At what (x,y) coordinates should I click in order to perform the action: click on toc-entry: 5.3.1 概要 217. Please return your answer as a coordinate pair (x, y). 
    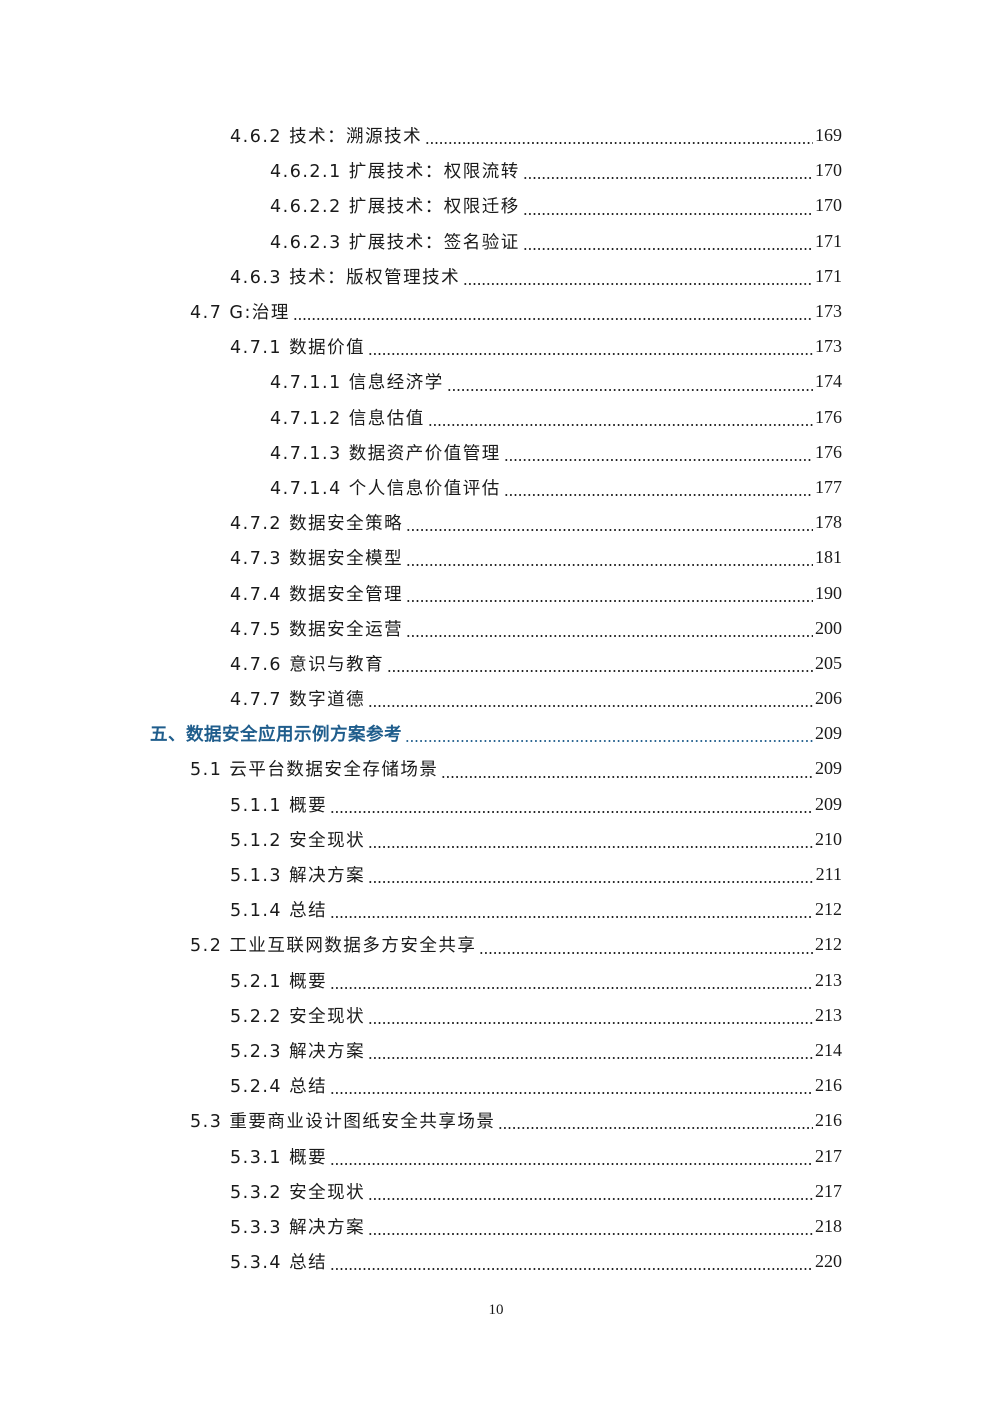
    Looking at the image, I should click on (496, 1155).